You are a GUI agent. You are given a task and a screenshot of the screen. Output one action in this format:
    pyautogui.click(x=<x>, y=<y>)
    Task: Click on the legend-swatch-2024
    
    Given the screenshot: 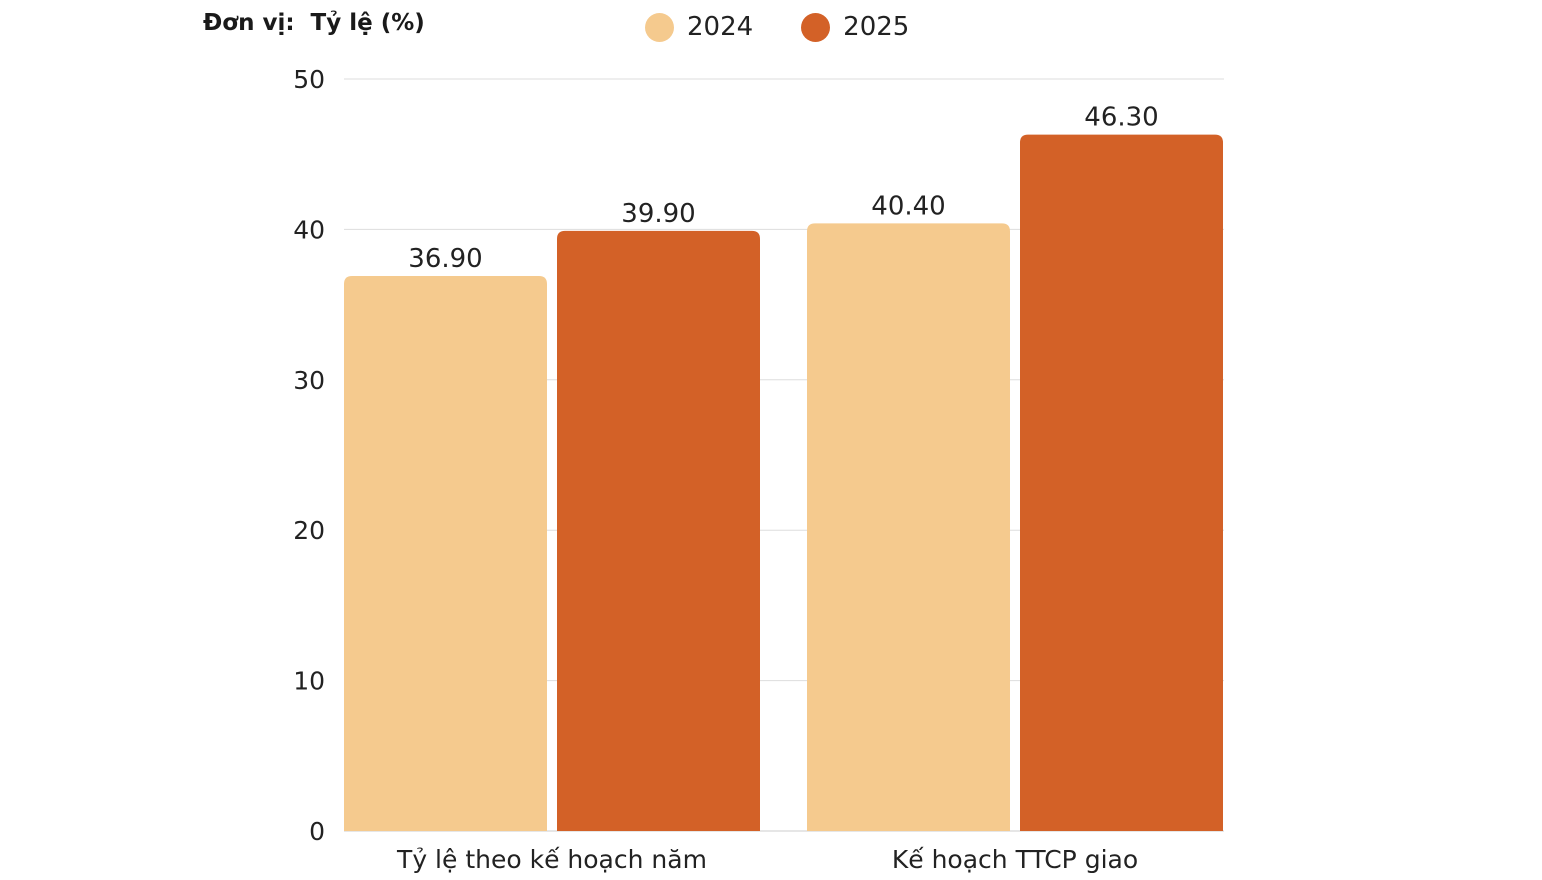 What is the action you would take?
    pyautogui.click(x=659, y=27)
    